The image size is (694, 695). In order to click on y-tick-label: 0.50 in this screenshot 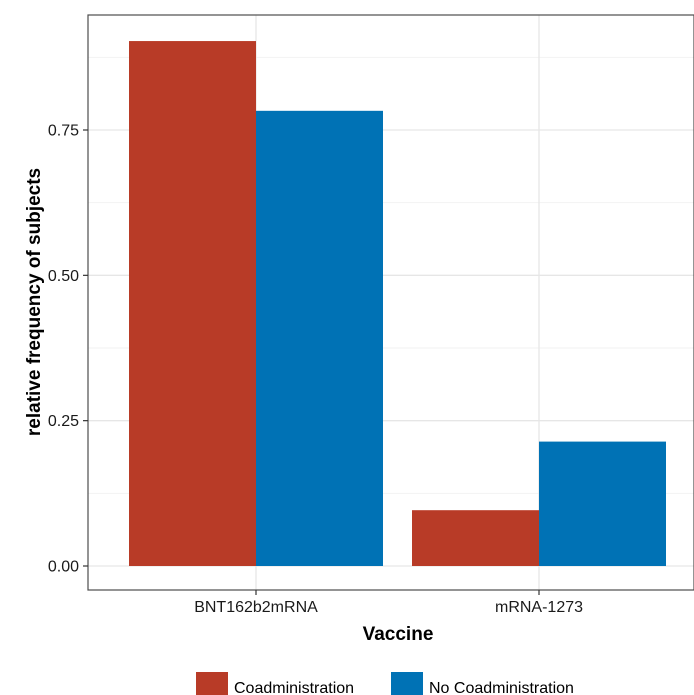, I will do `click(63, 276)`.